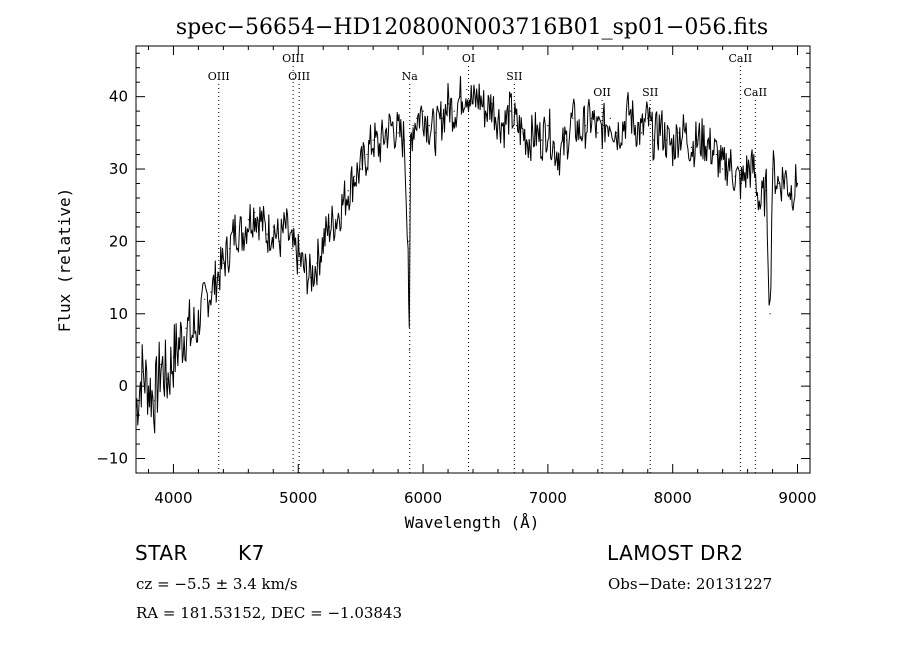 This screenshot has height=650, width=900. What do you see at coordinates (64, 260) in the screenshot?
I see `y-axis-label: Flux (relative)` at bounding box center [64, 260].